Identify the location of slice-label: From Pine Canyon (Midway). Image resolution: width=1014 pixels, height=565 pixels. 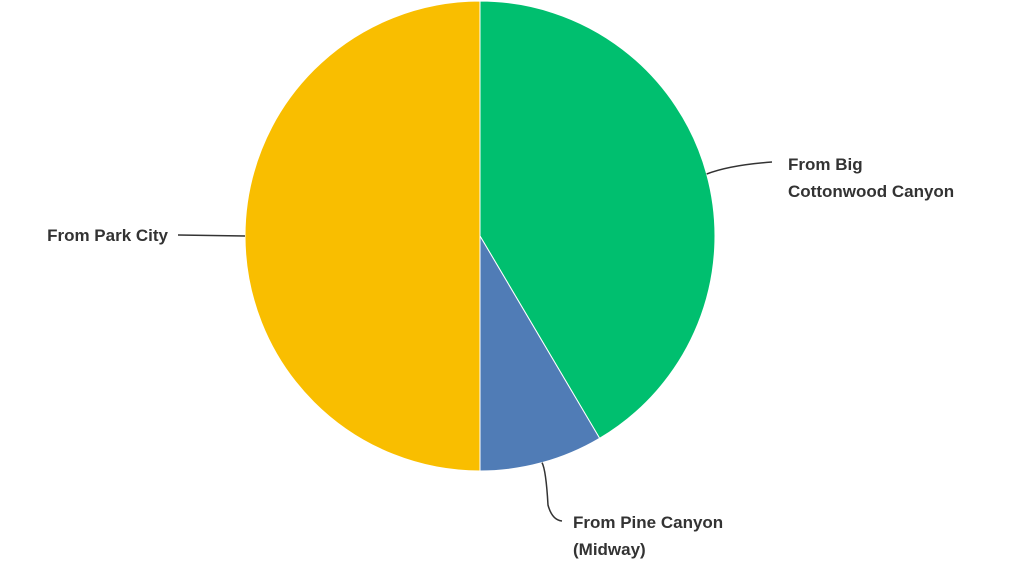
(648, 536).